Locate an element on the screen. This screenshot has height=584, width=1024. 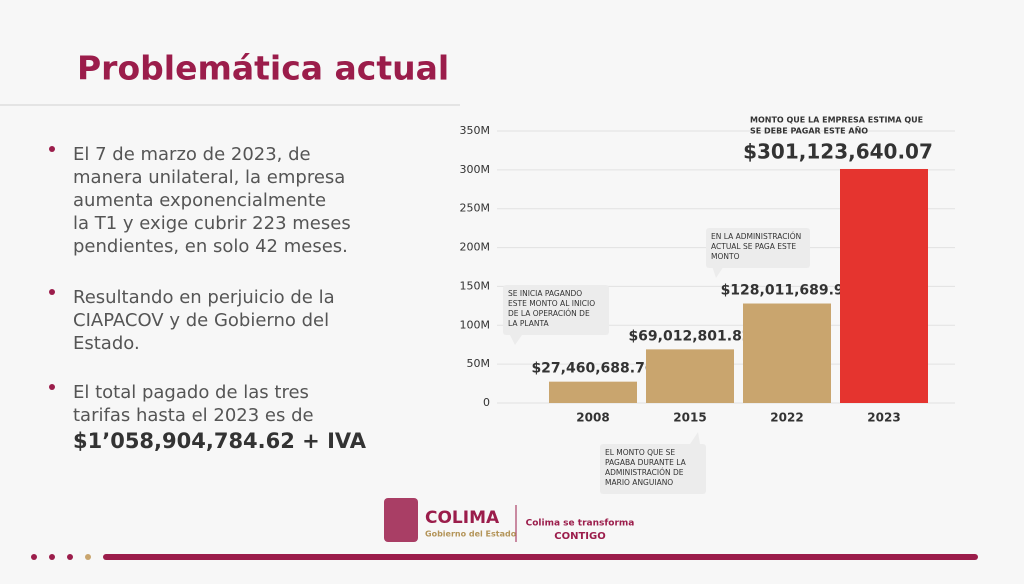
bullet-line: CIAPACOV y de Gobierno del is located at coordinates (201, 320).